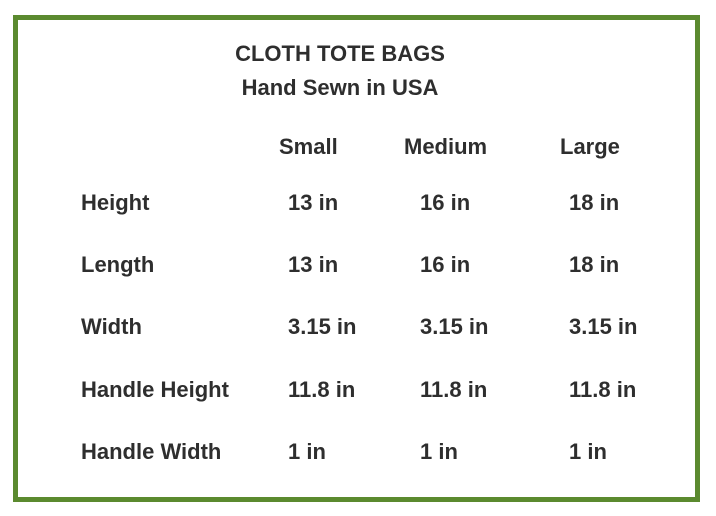  I want to click on row-label: Height, so click(115, 202).